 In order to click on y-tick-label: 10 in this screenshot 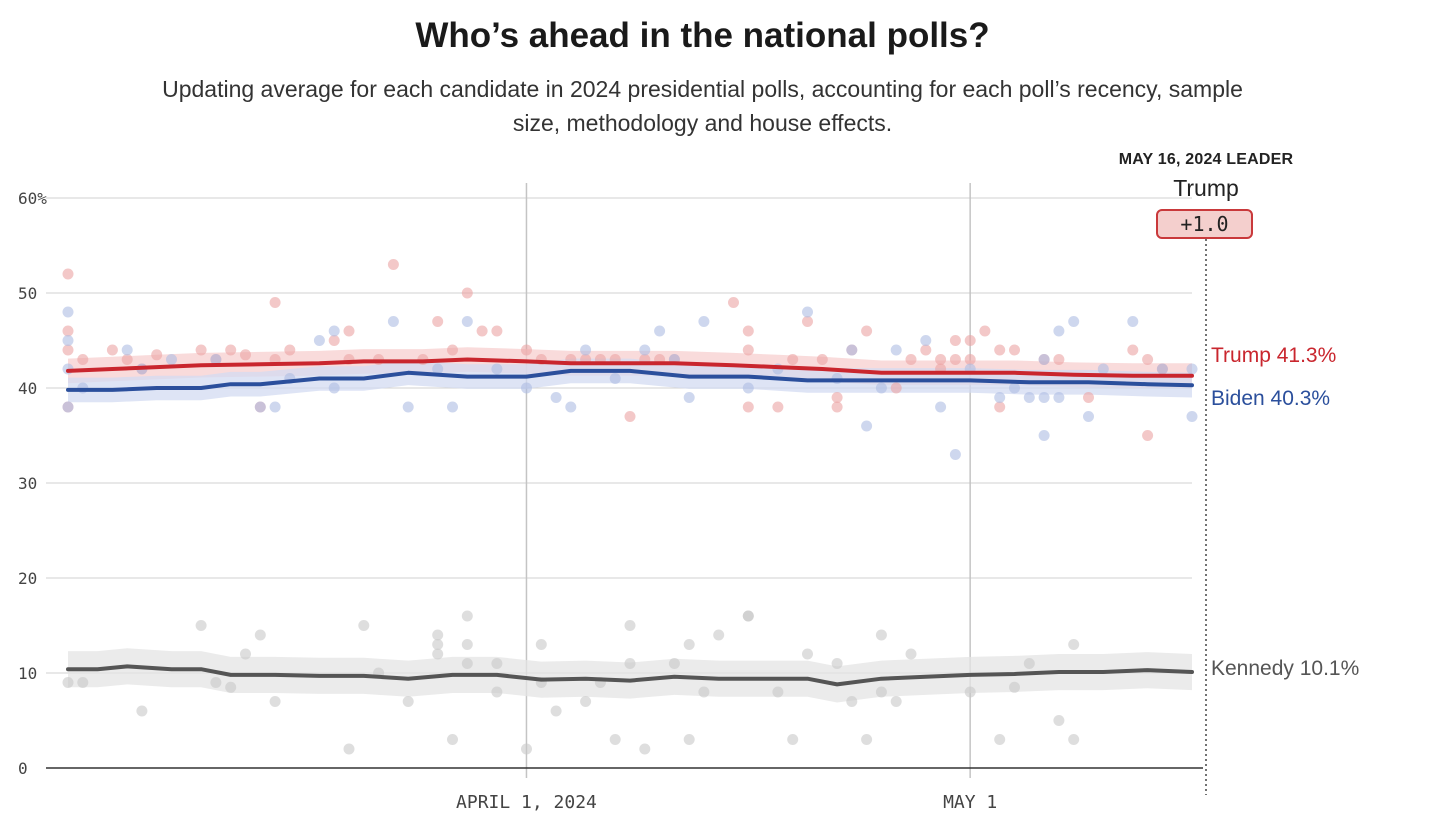, I will do `click(27, 673)`.